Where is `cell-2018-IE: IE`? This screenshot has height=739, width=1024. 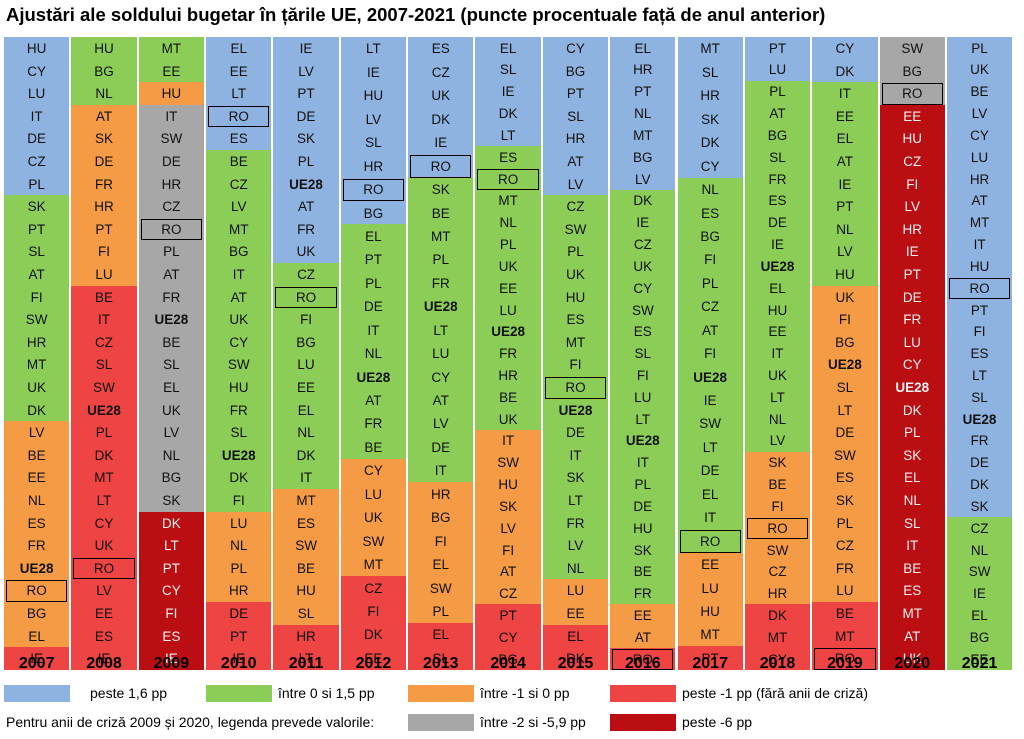 cell-2018-IE: IE is located at coordinates (777, 244).